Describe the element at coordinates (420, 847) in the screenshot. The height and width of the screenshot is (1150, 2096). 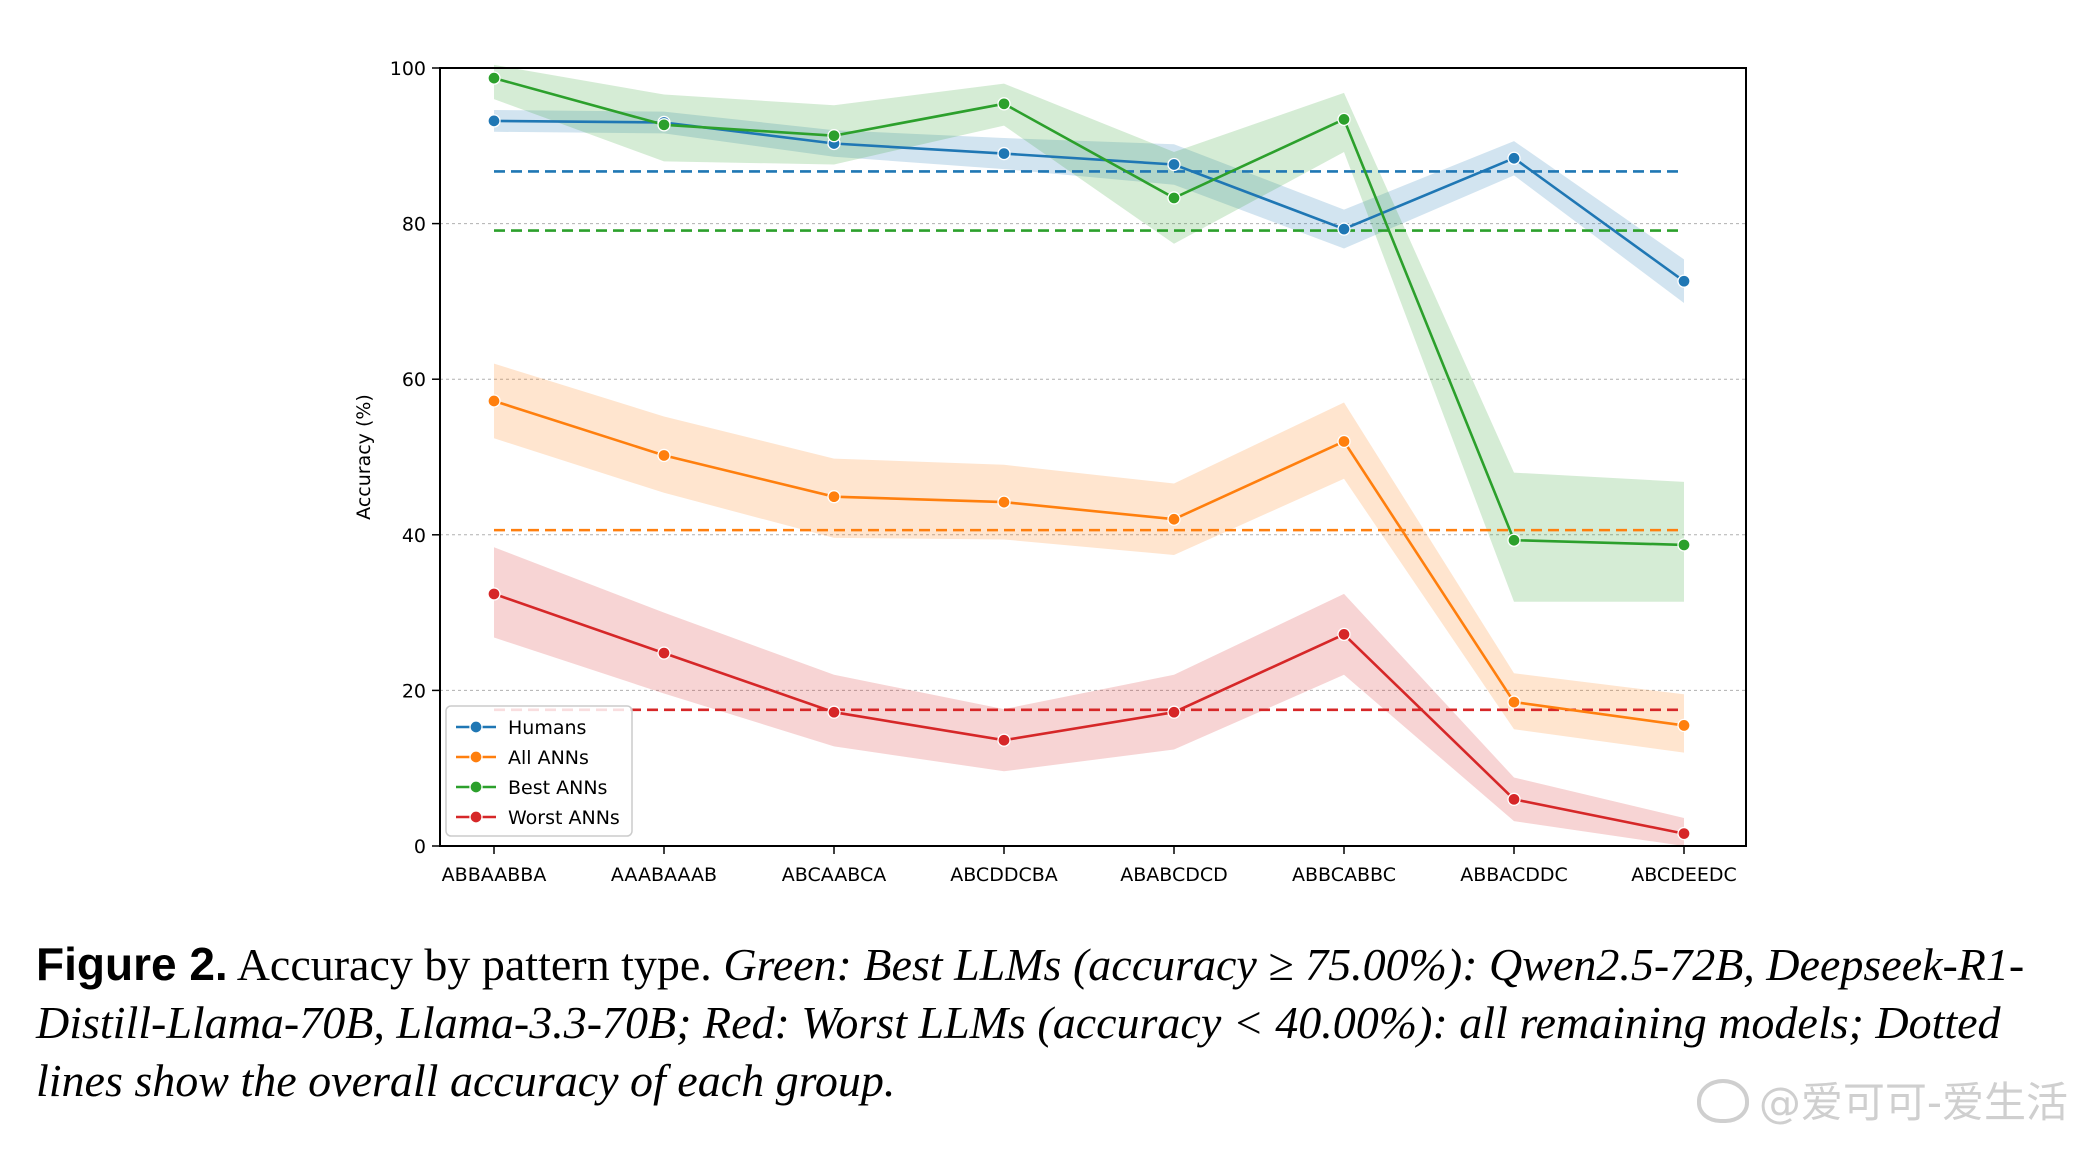
I see `y-tick-label: 0` at that location.